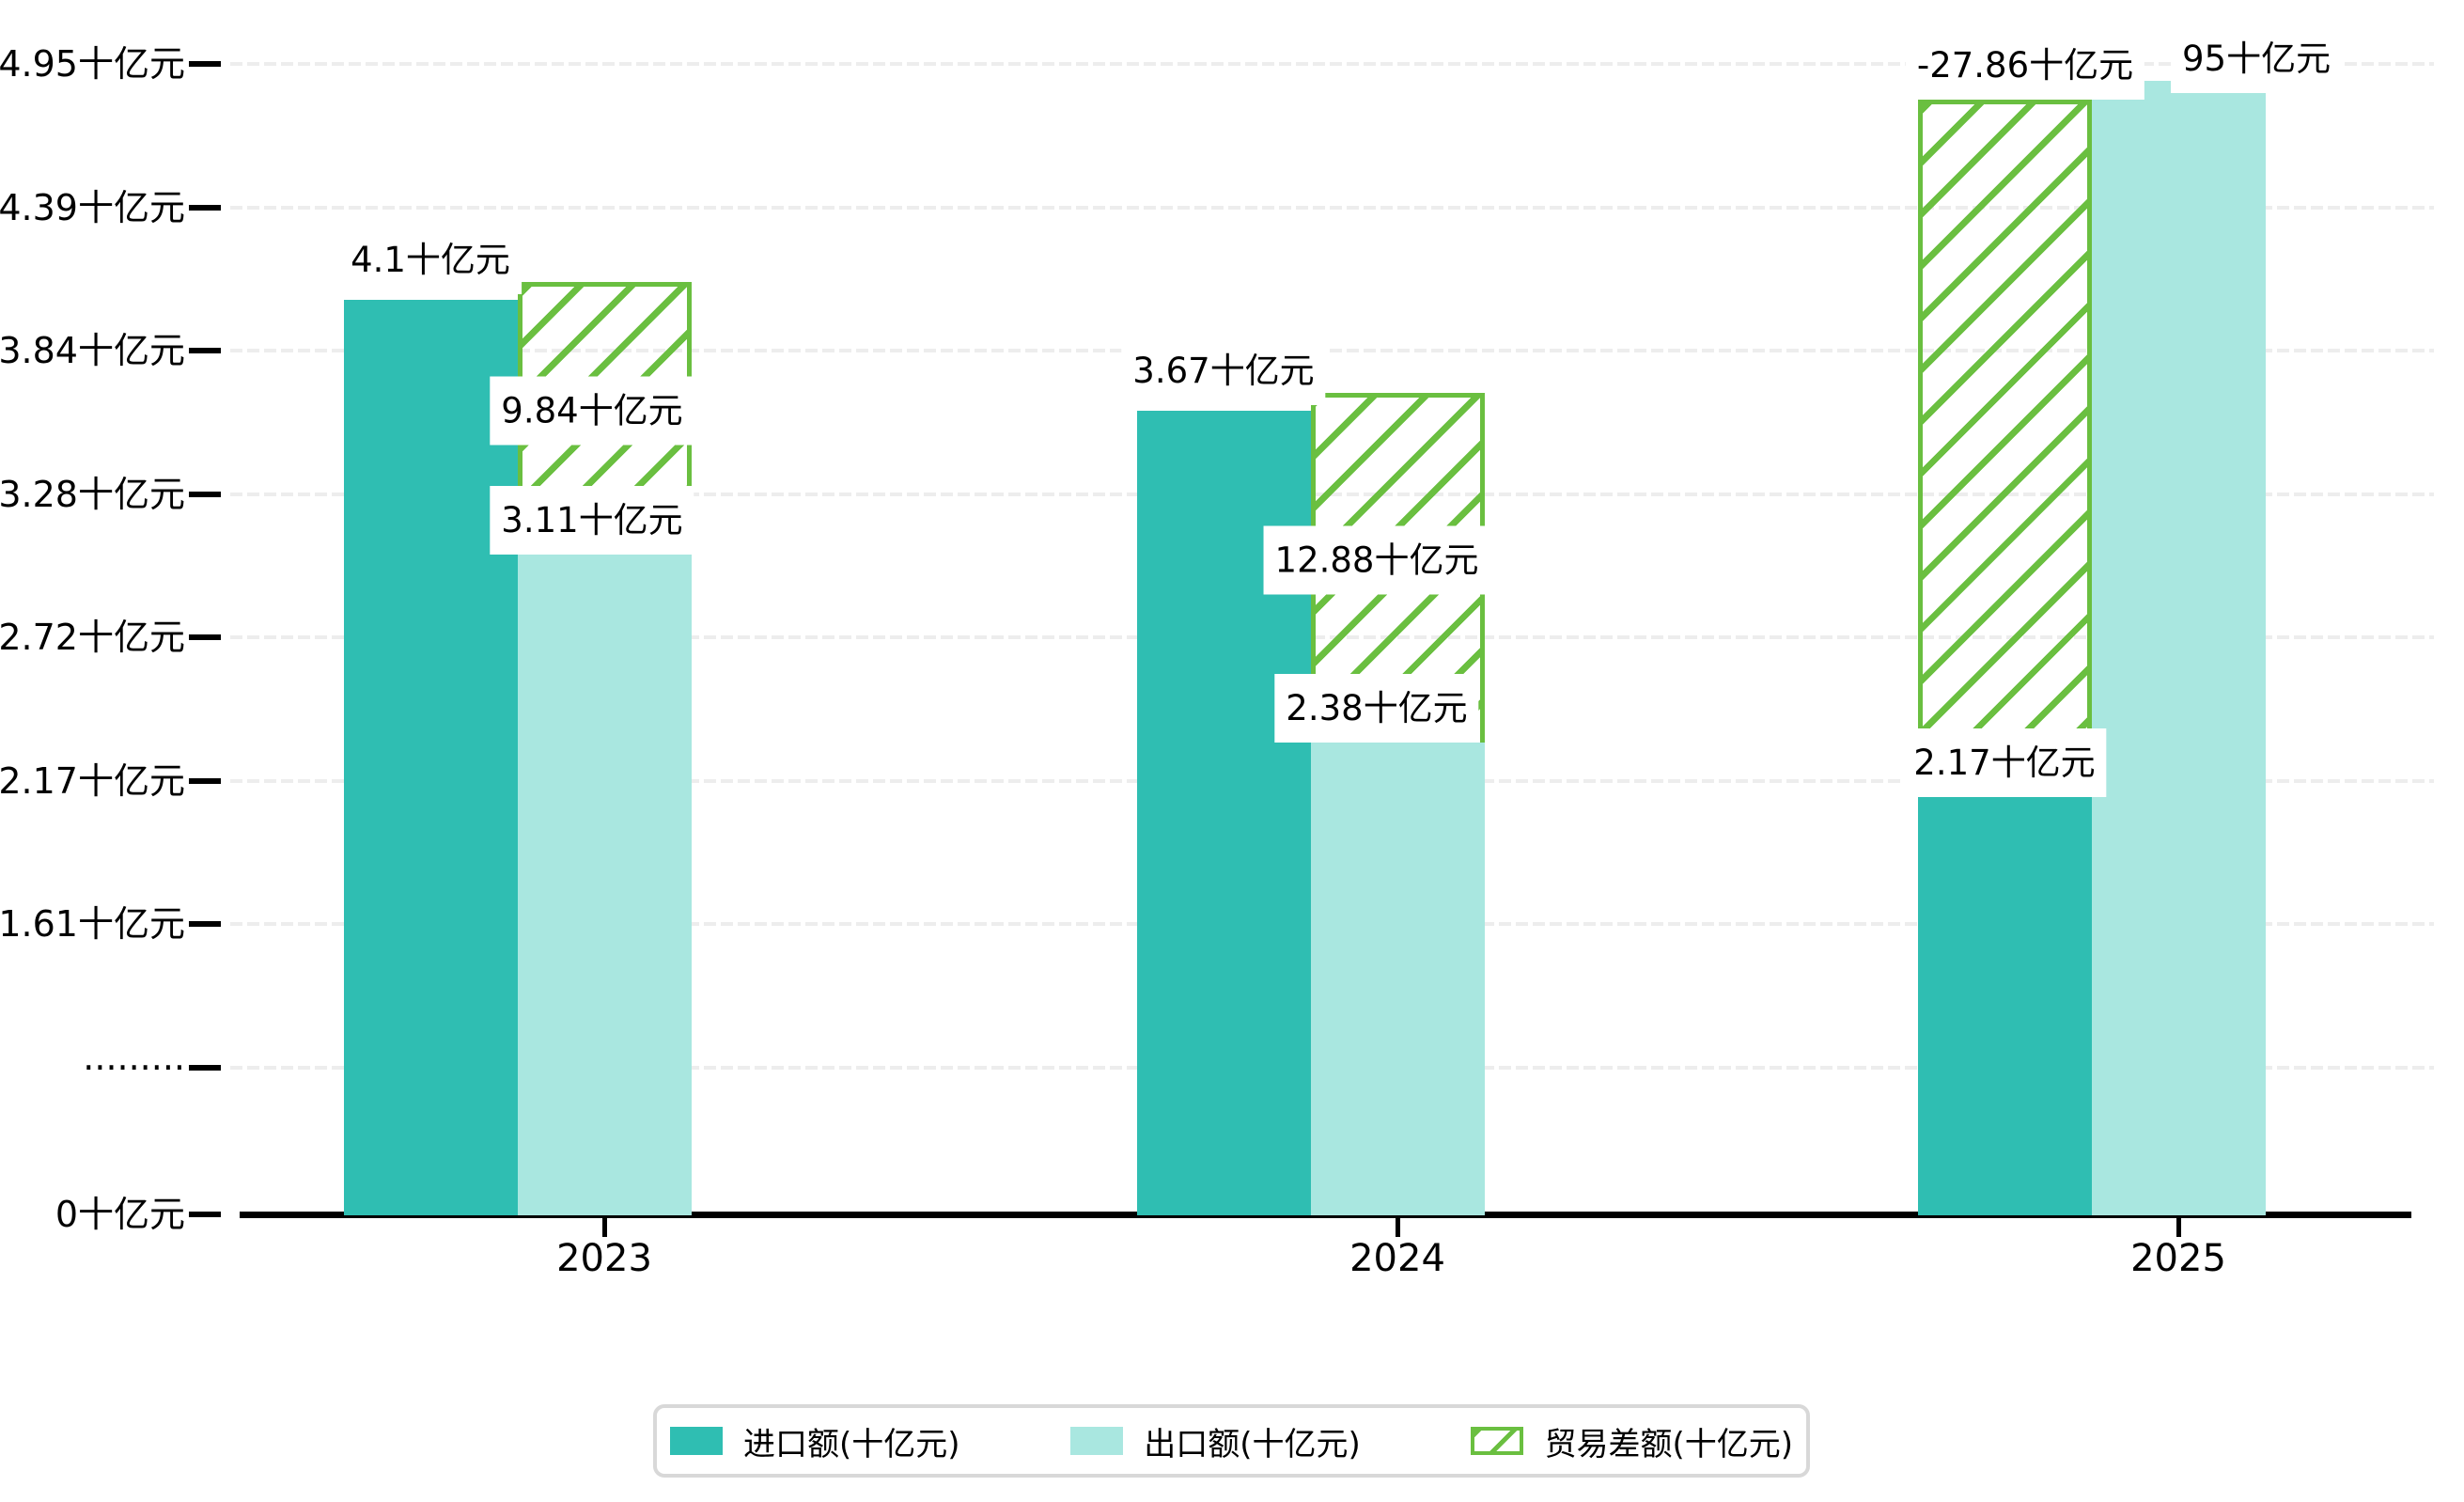 The height and width of the screenshot is (1502, 2464). I want to click on import-value-label-2024: 3.67十亿元, so click(1223, 370).